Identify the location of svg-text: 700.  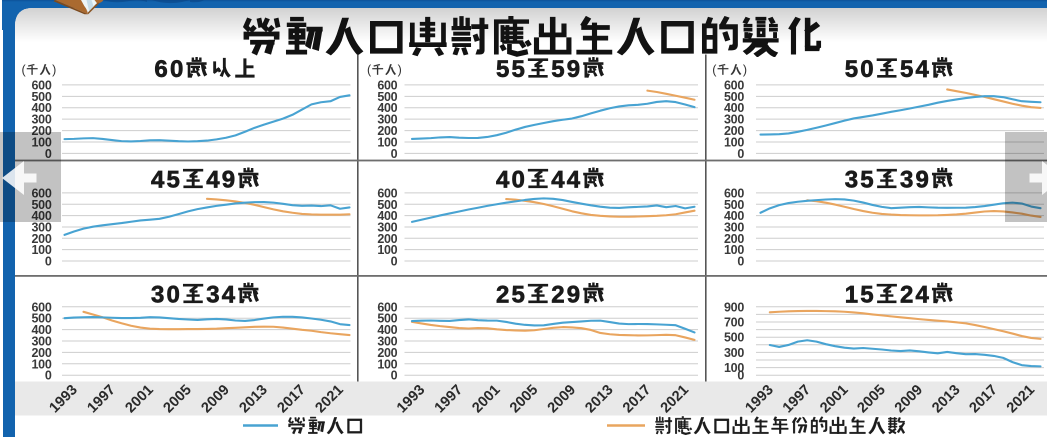
(734, 323).